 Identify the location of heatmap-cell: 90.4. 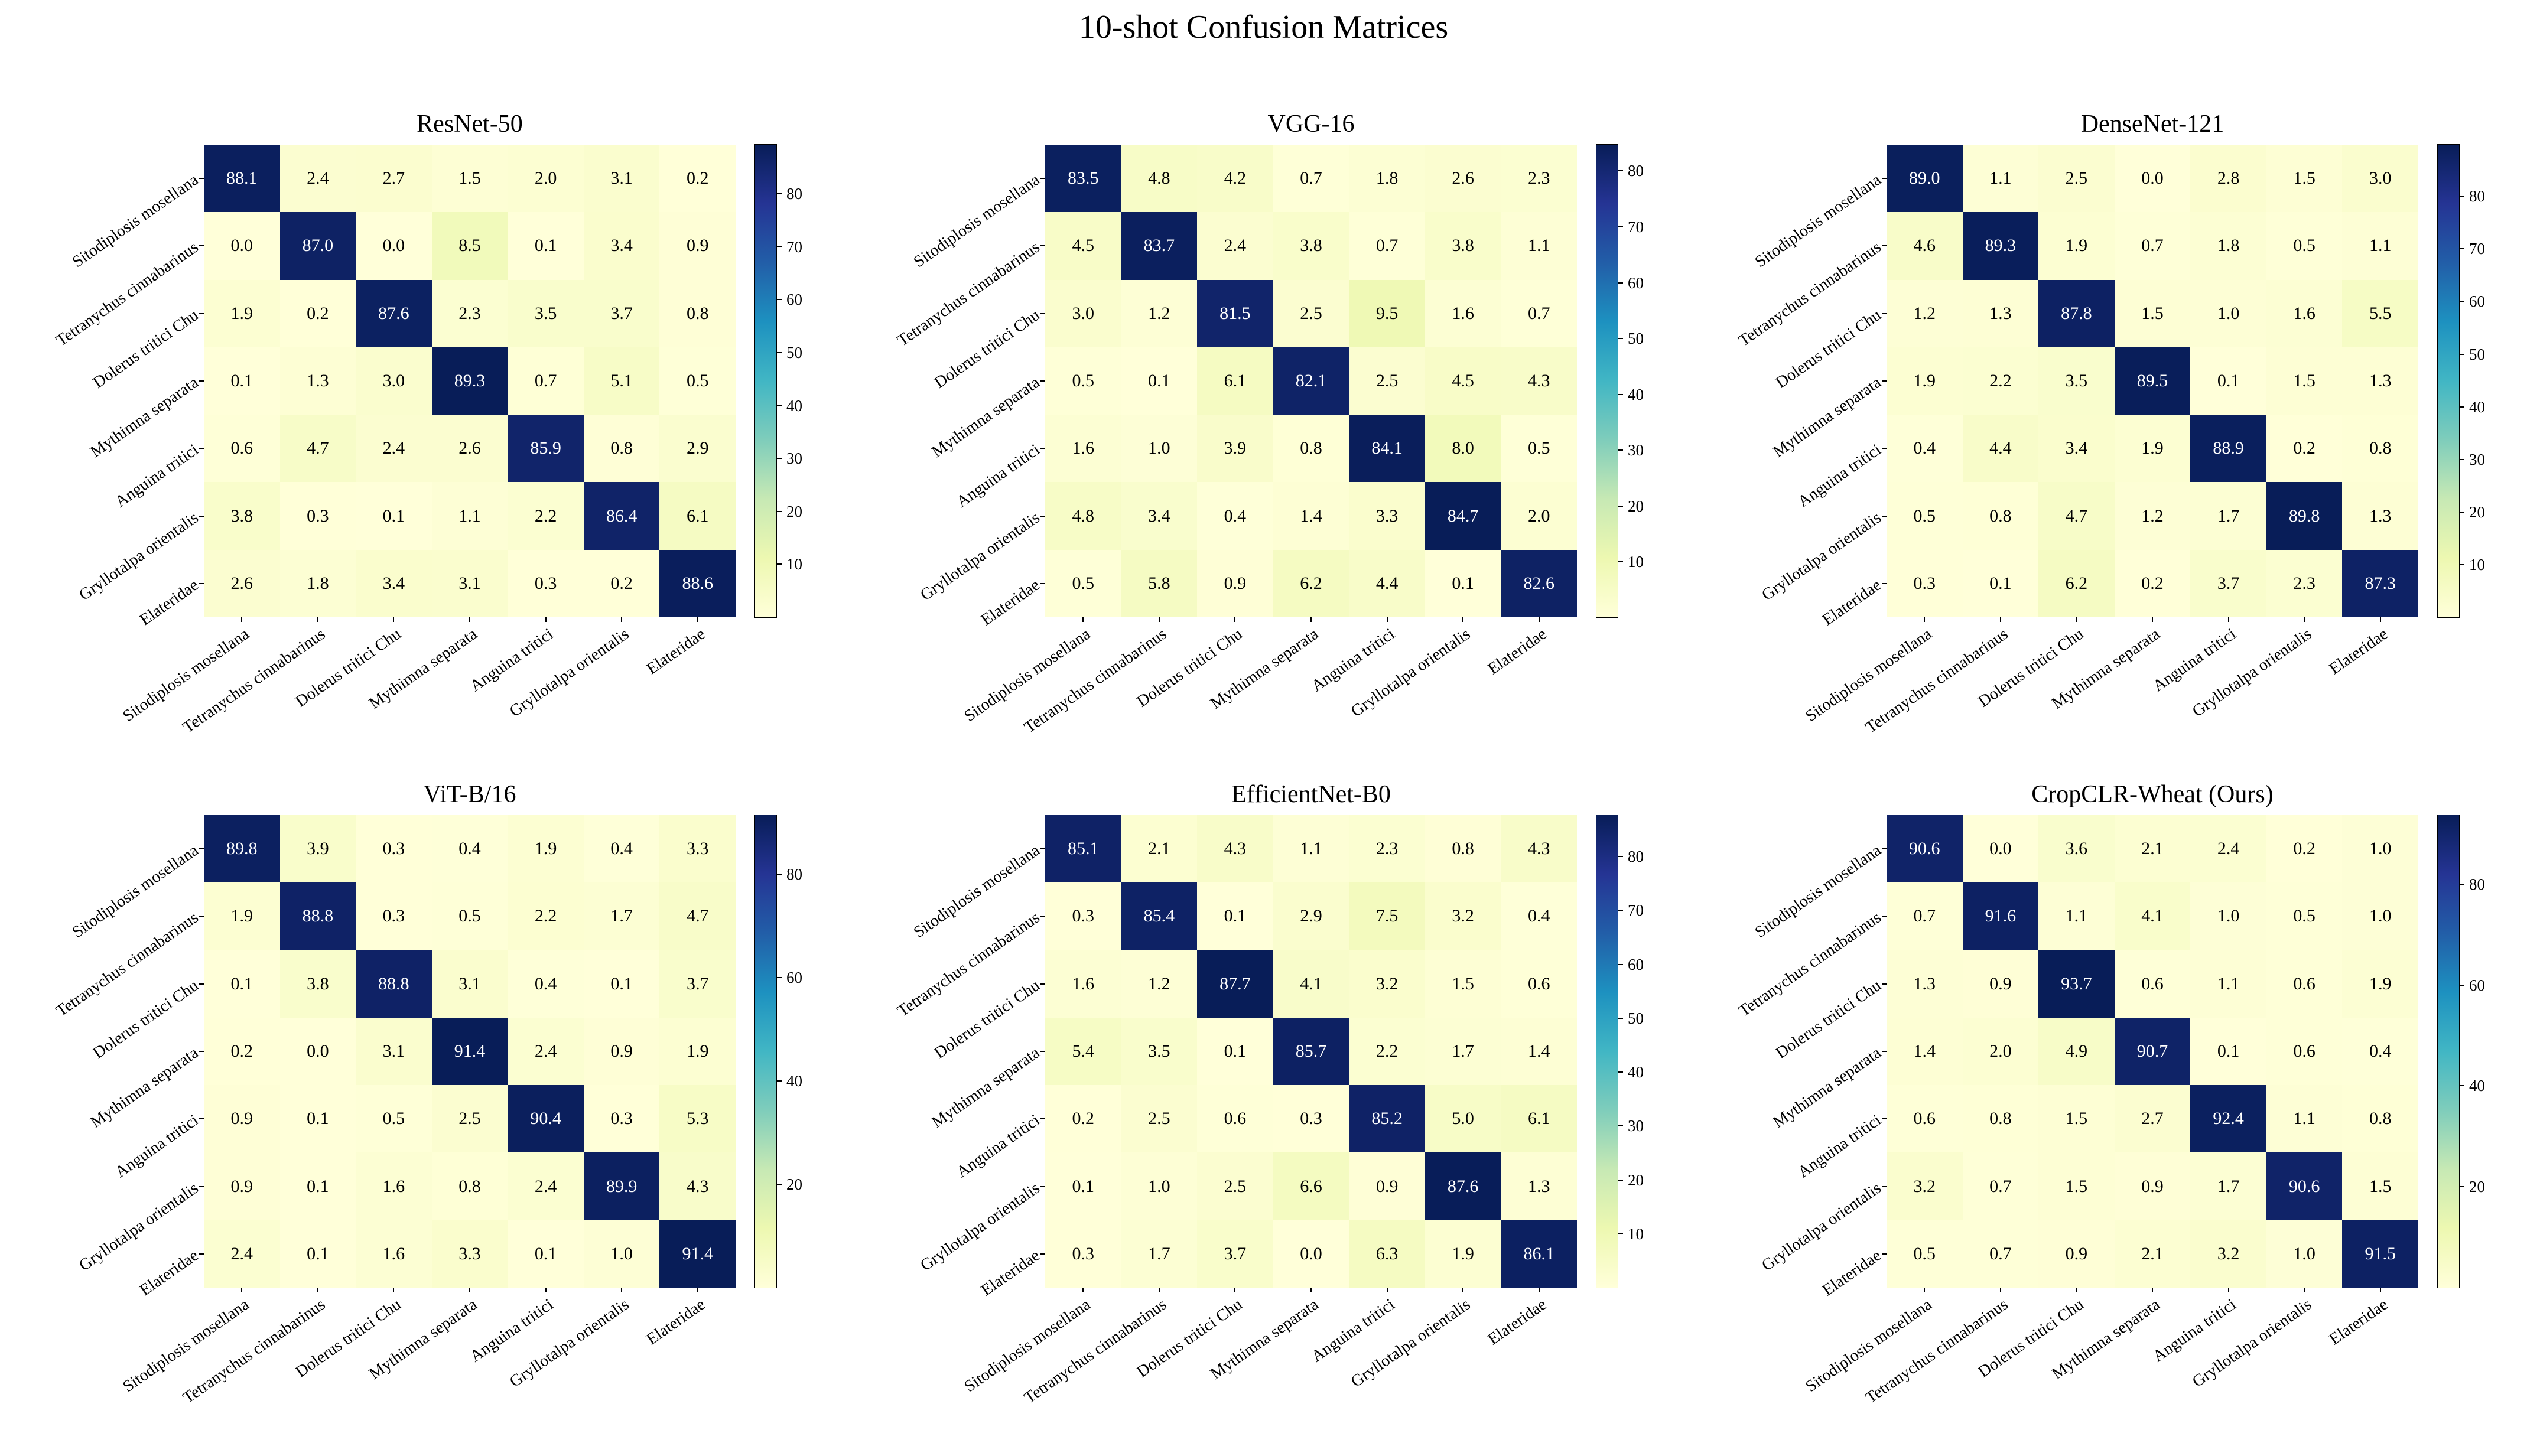
(546, 1119).